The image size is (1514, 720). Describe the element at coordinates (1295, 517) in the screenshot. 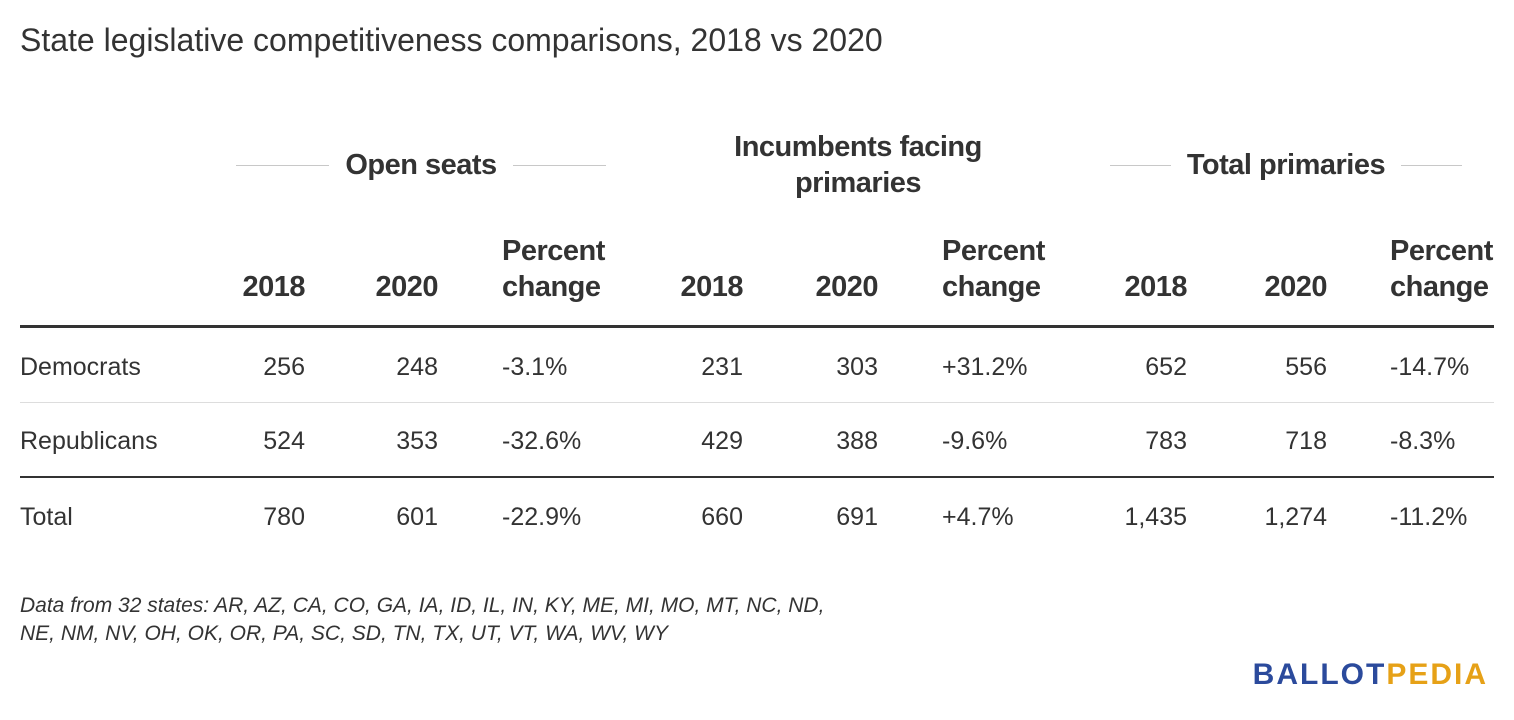

I see `table-cell: 1,274` at that location.